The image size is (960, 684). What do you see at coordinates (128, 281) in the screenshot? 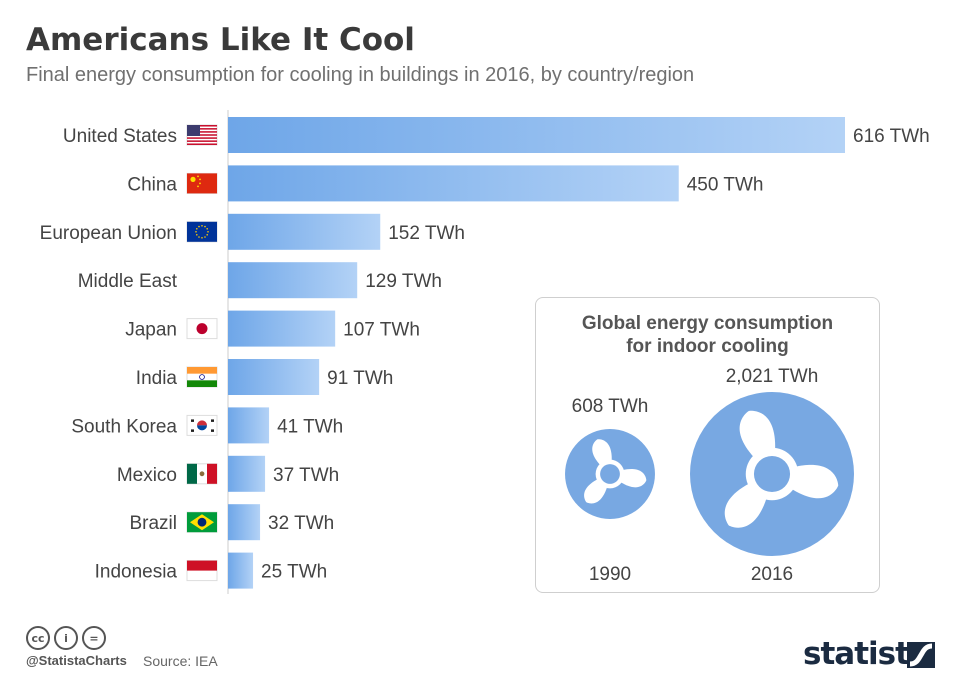
I see `category-label: Middle East` at bounding box center [128, 281].